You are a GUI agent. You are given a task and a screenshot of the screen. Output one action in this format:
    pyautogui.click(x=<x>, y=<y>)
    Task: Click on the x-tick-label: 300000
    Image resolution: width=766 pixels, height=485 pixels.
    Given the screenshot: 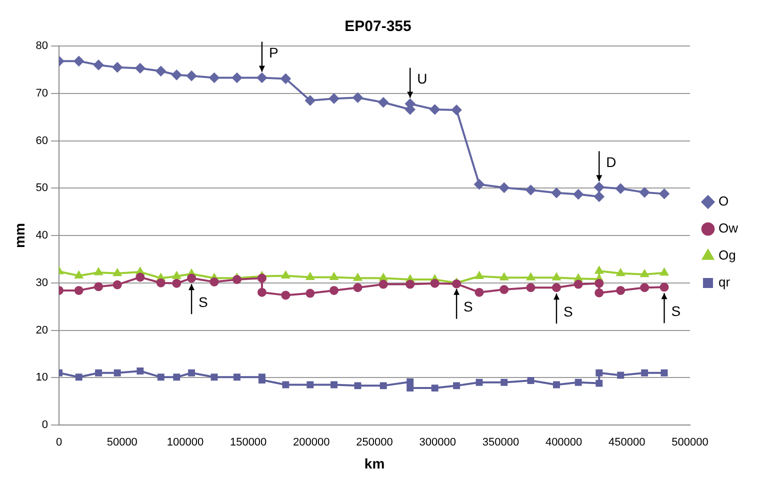 What is the action you would take?
    pyautogui.click(x=437, y=442)
    